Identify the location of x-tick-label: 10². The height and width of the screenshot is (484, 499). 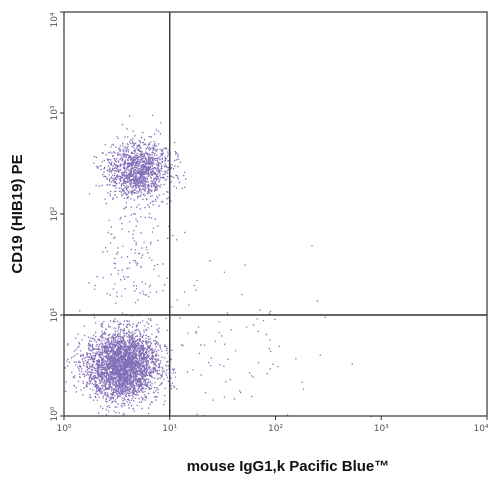
(275, 429).